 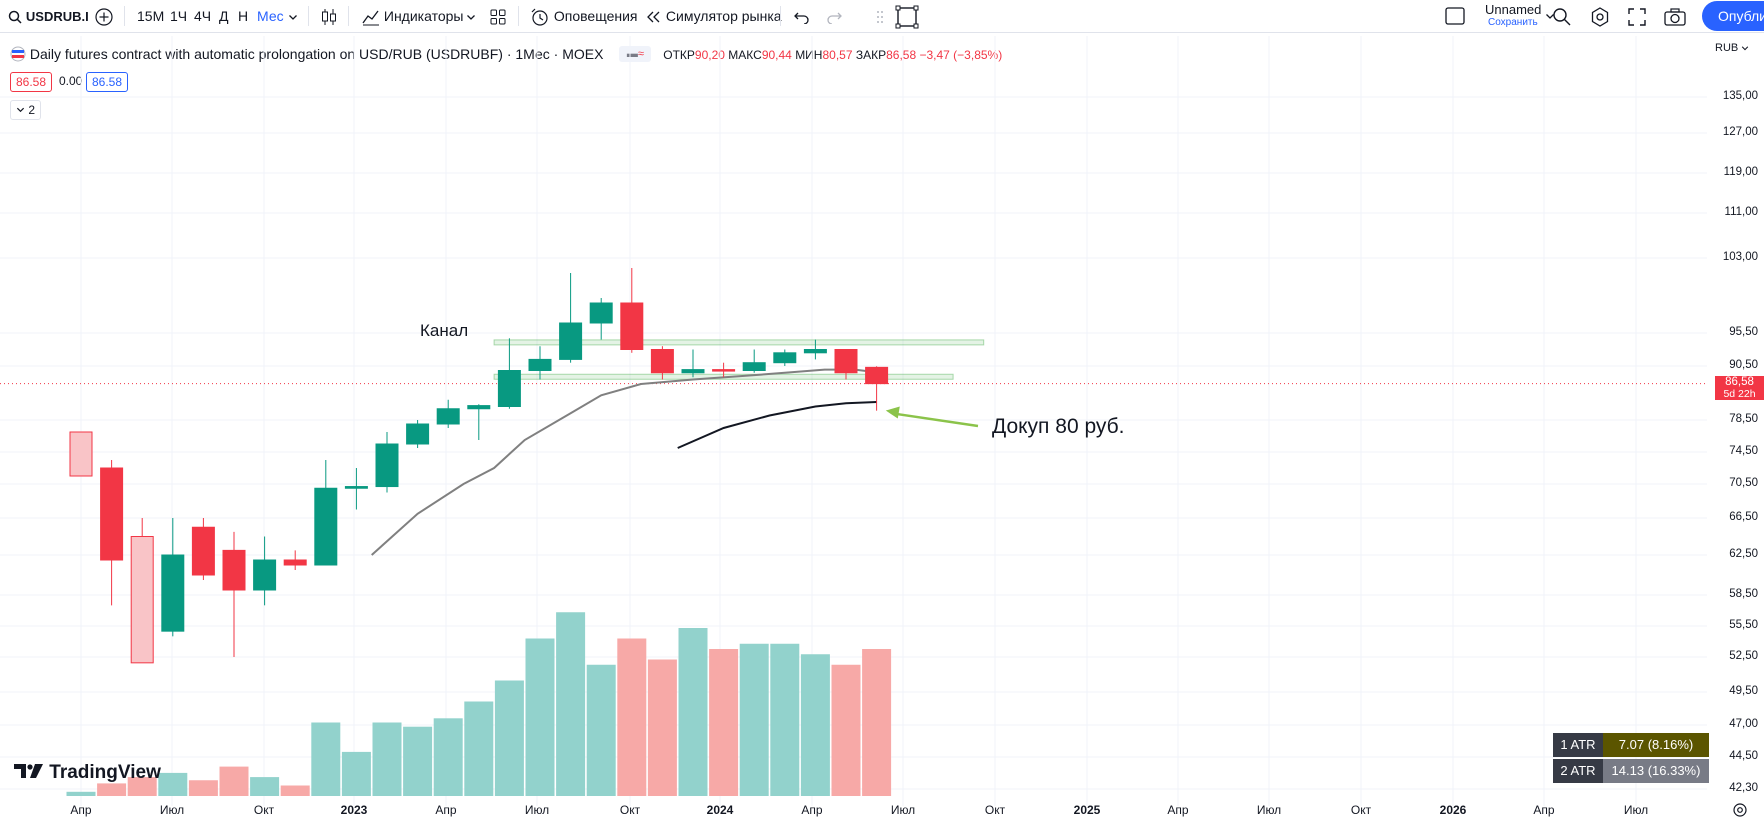 I want to click on fullscreen-button, so click(x=1637, y=16).